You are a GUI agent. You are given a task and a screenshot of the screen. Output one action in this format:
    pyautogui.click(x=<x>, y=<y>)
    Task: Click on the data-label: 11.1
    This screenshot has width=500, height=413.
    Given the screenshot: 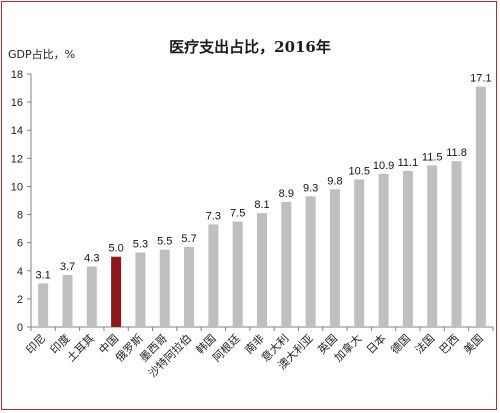 What is the action you would take?
    pyautogui.click(x=408, y=163)
    